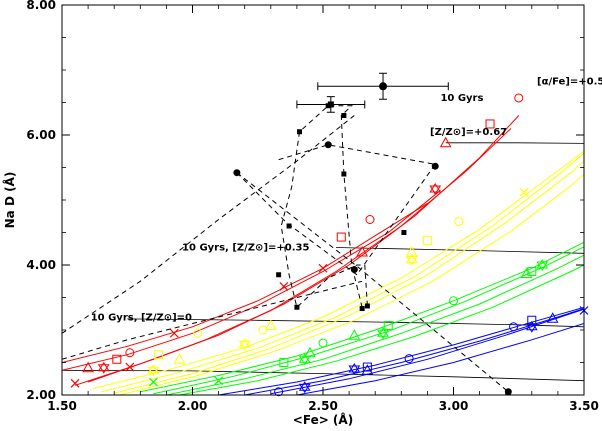 This screenshot has width=602, height=431. I want to click on green-marker-x-4-b, so click(219, 381).